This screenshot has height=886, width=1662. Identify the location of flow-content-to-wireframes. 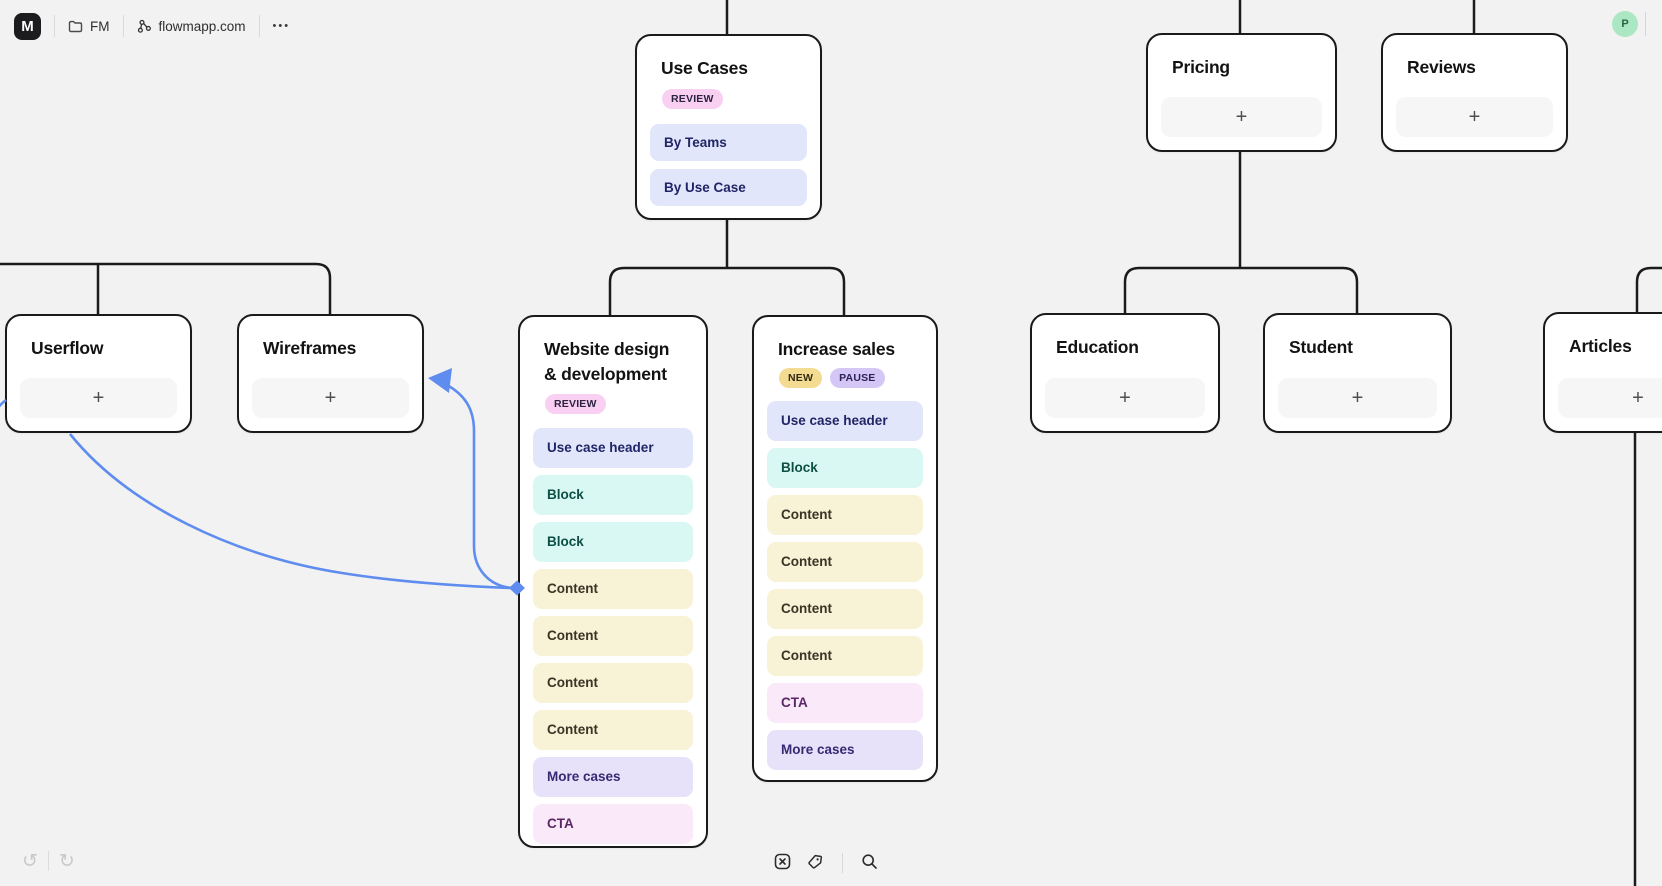
(479, 486).